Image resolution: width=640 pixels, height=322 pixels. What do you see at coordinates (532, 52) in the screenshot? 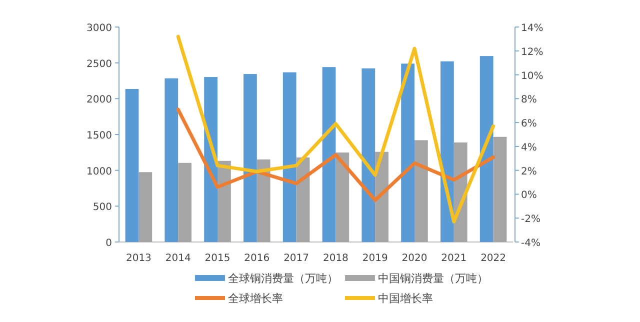
I see `y2-tick-label: 12%` at bounding box center [532, 52].